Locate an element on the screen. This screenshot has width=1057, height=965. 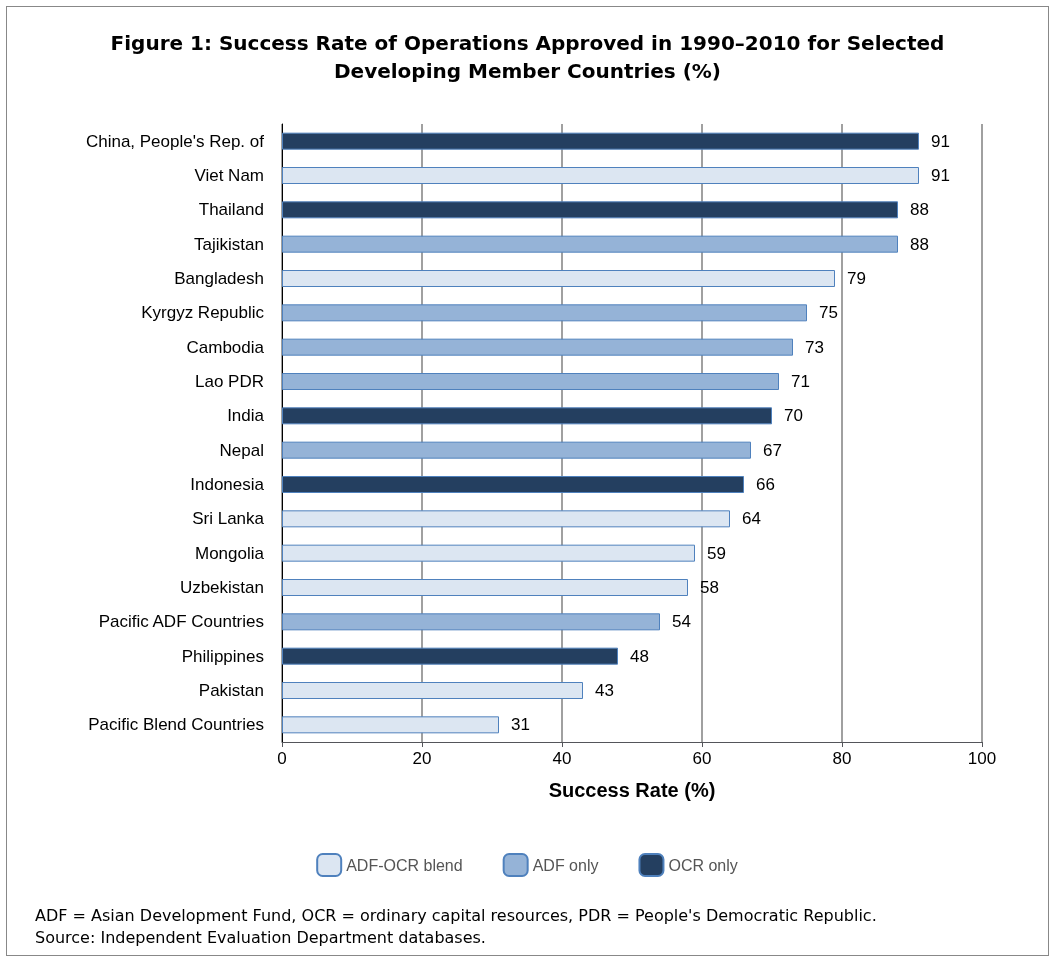
x-tick-label: 0 is located at coordinates (282, 758).